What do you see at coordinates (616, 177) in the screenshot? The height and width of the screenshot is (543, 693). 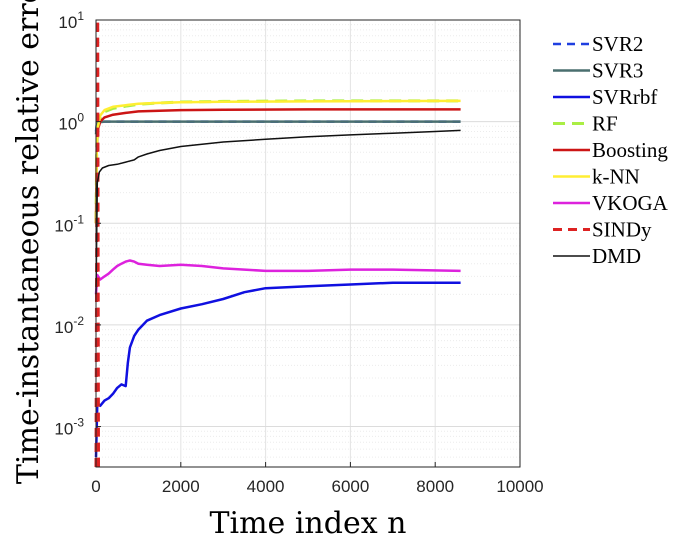 I see `legend-label: k-NN` at bounding box center [616, 177].